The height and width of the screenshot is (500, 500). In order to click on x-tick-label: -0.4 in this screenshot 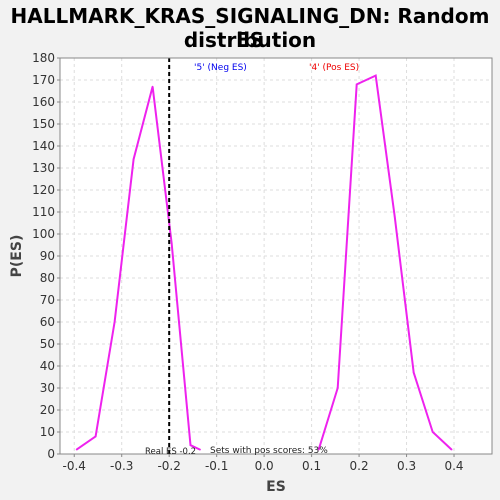, I will do `click(74, 466)`.